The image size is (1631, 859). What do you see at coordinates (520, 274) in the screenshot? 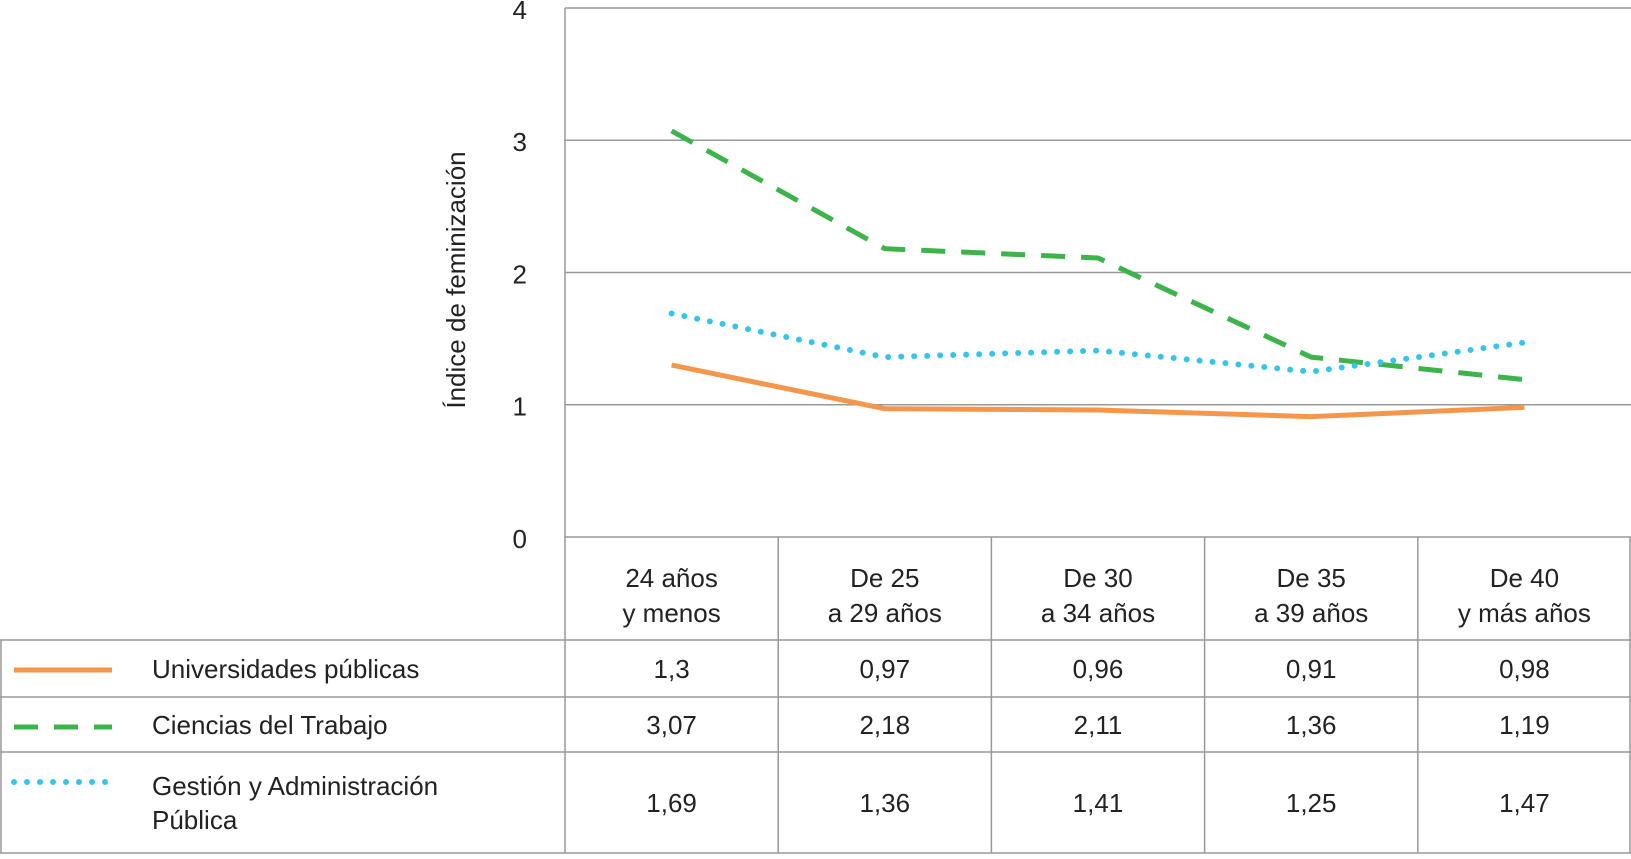
I see `y-tick-label: 2` at bounding box center [520, 274].